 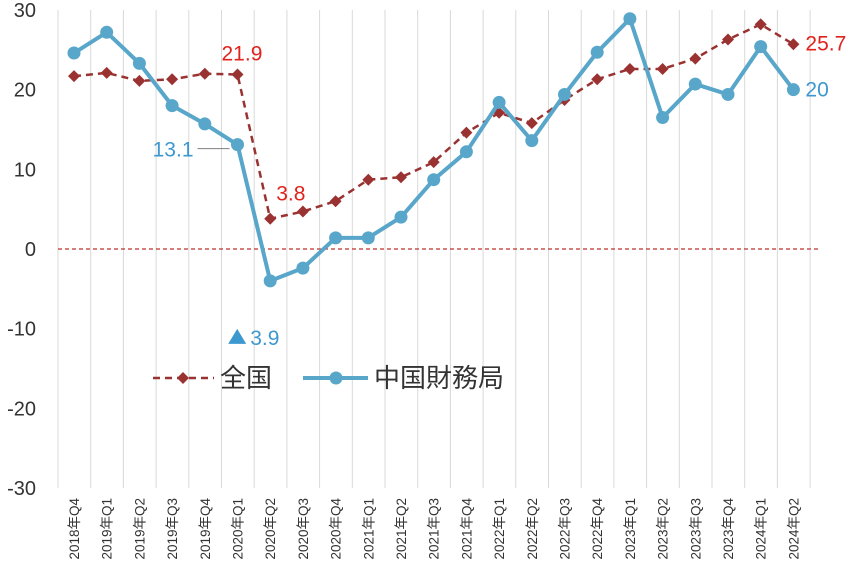 What do you see at coordinates (264, 338) in the screenshot?
I see `annotation-label: 3.9` at bounding box center [264, 338].